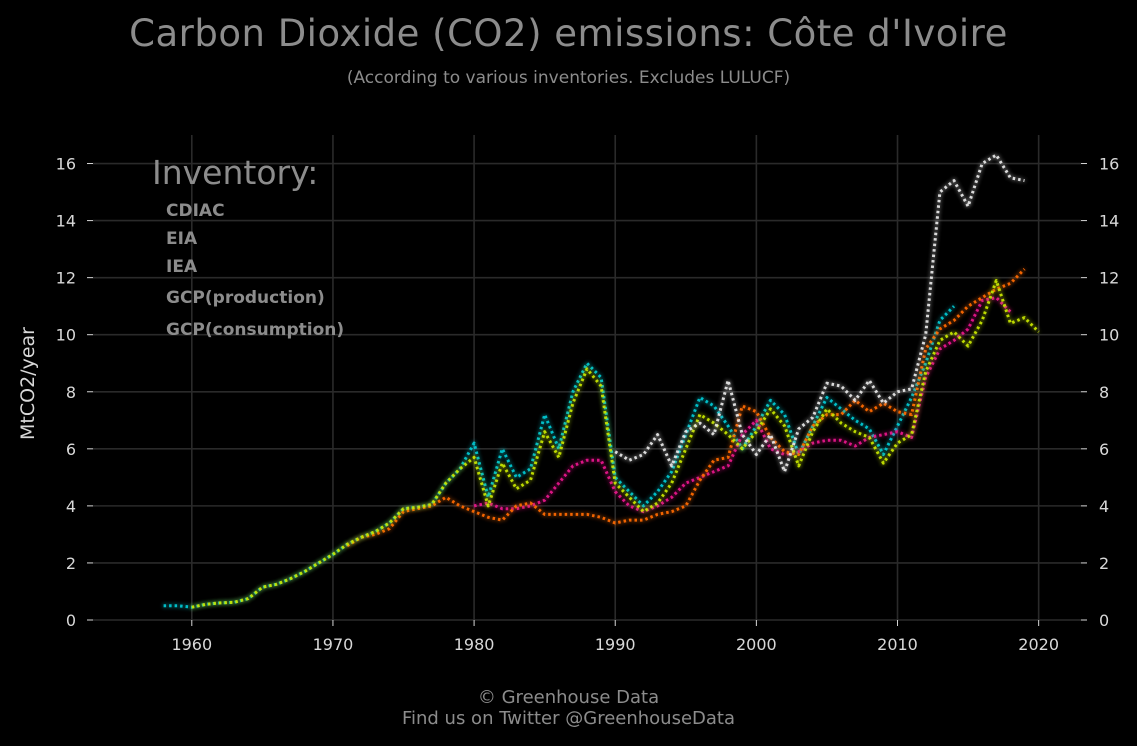  What do you see at coordinates (333, 644) in the screenshot?
I see `x-tick-label: 1970` at bounding box center [333, 644].